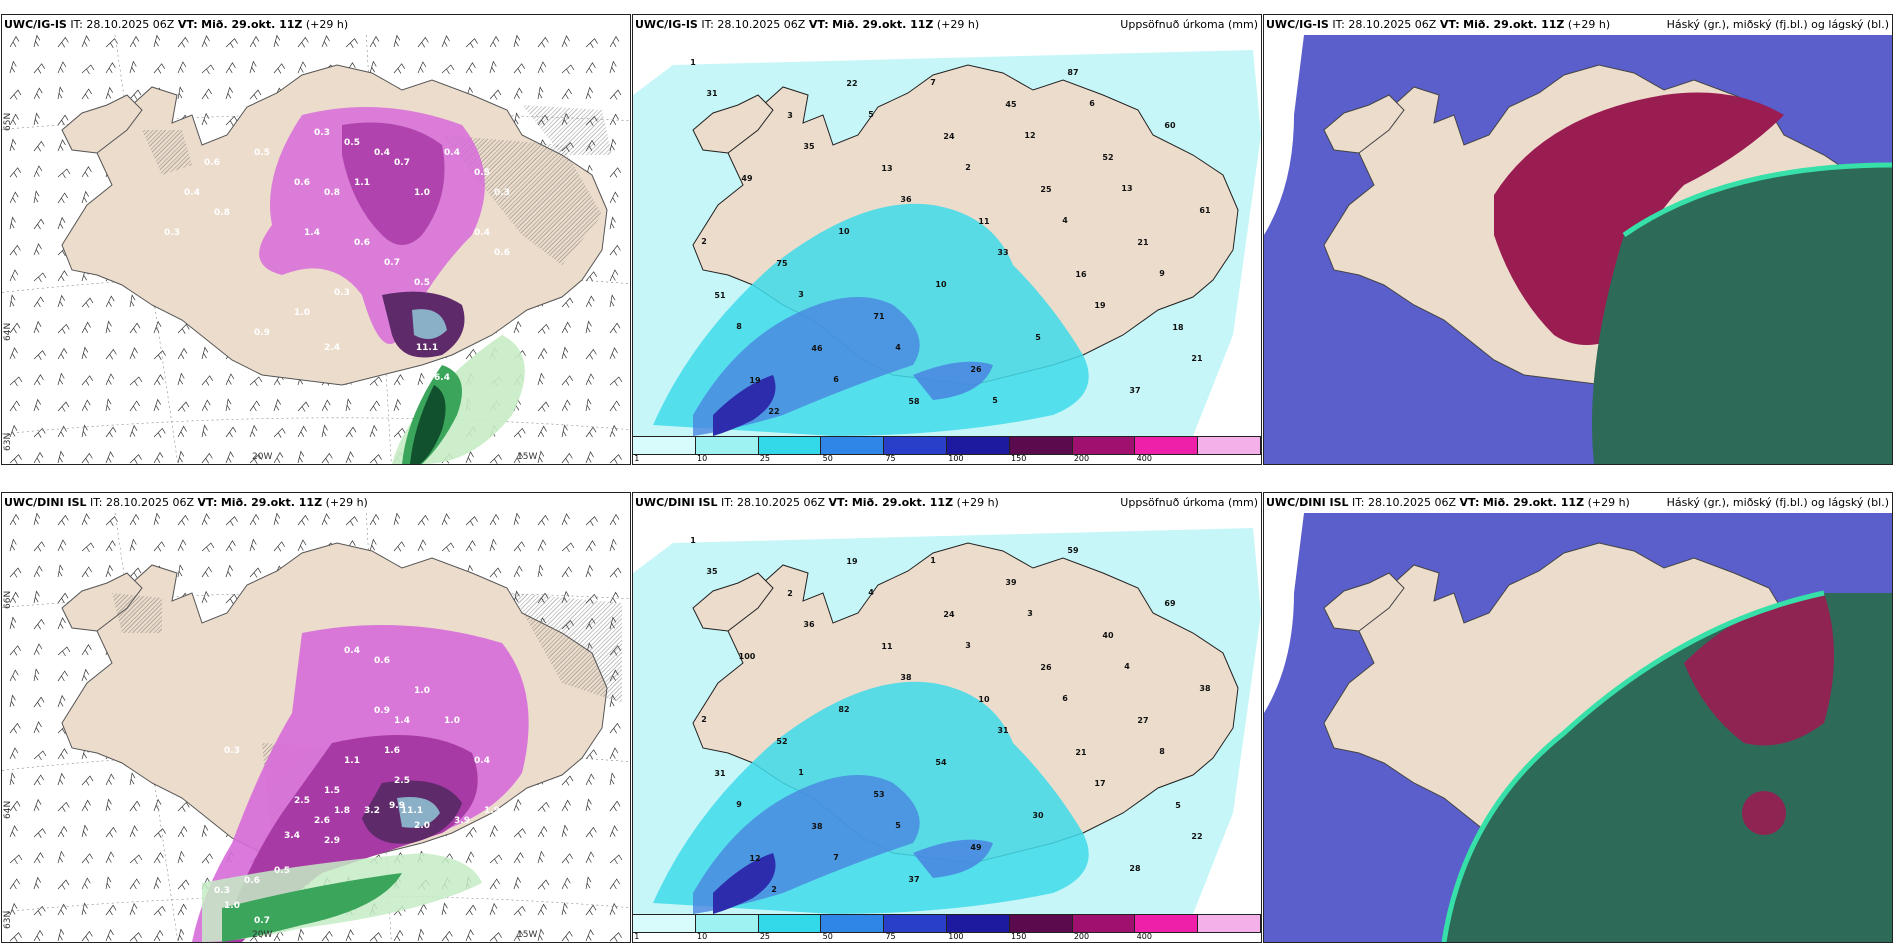  Describe the element at coordinates (809, 624) in the screenshot. I see `accum-value: 36` at that location.